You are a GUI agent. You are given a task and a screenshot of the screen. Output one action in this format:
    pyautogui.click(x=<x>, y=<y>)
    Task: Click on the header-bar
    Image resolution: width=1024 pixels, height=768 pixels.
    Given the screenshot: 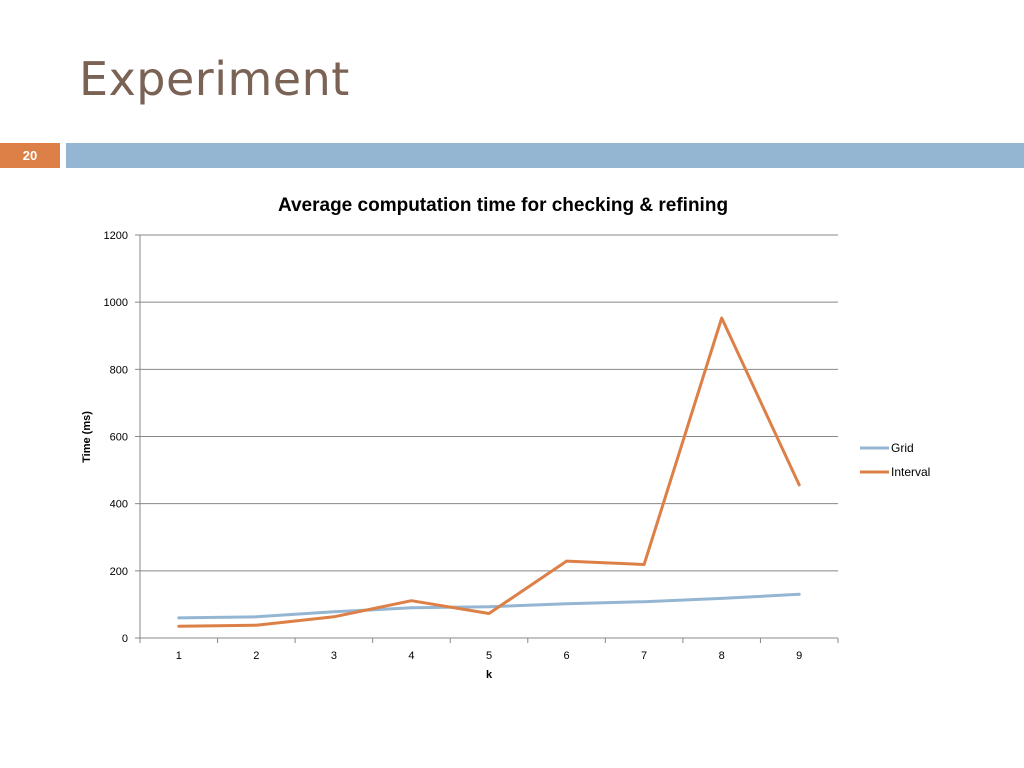 What is the action you would take?
    pyautogui.click(x=545, y=155)
    